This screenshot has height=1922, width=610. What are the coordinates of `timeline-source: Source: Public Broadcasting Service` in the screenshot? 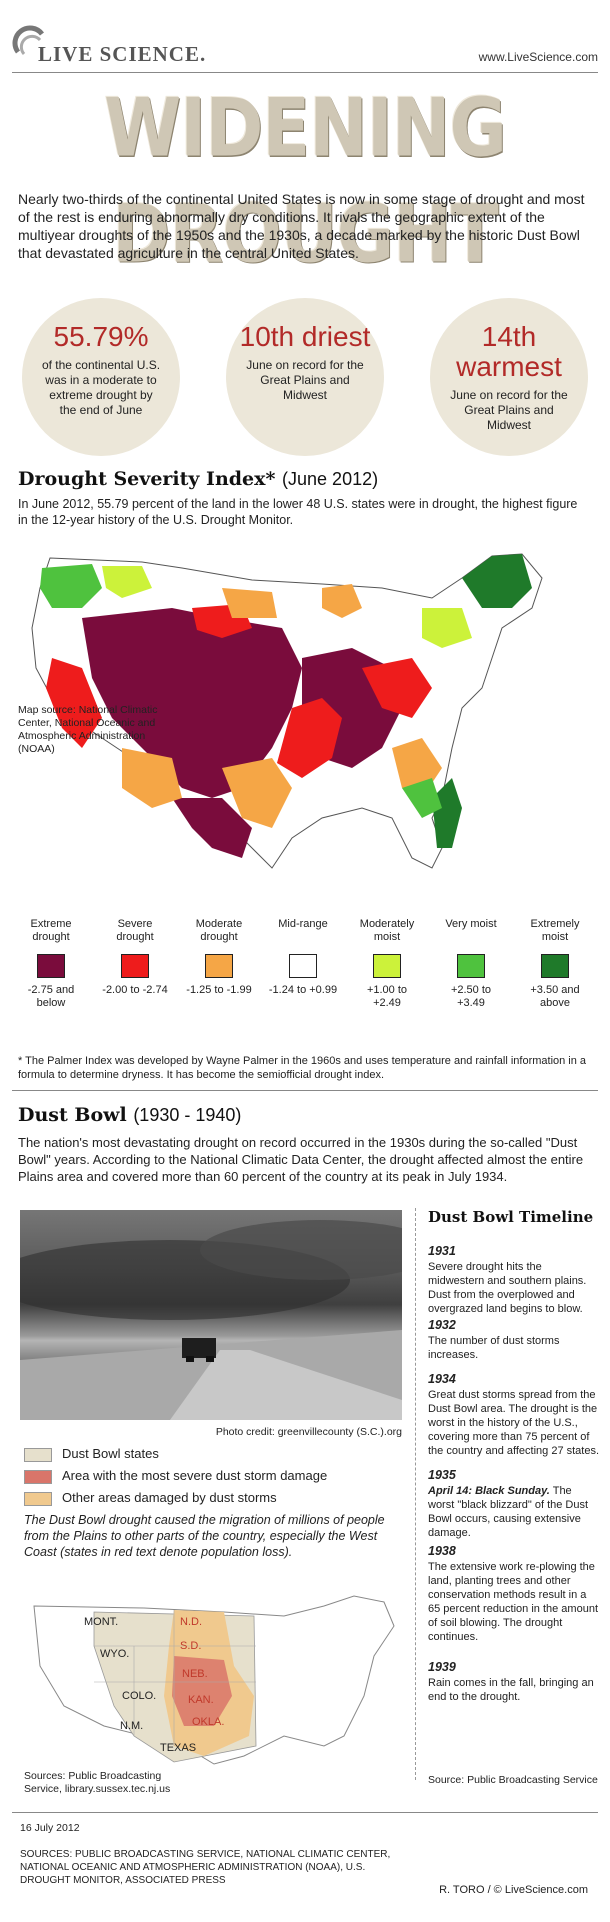 It's located at (513, 1780).